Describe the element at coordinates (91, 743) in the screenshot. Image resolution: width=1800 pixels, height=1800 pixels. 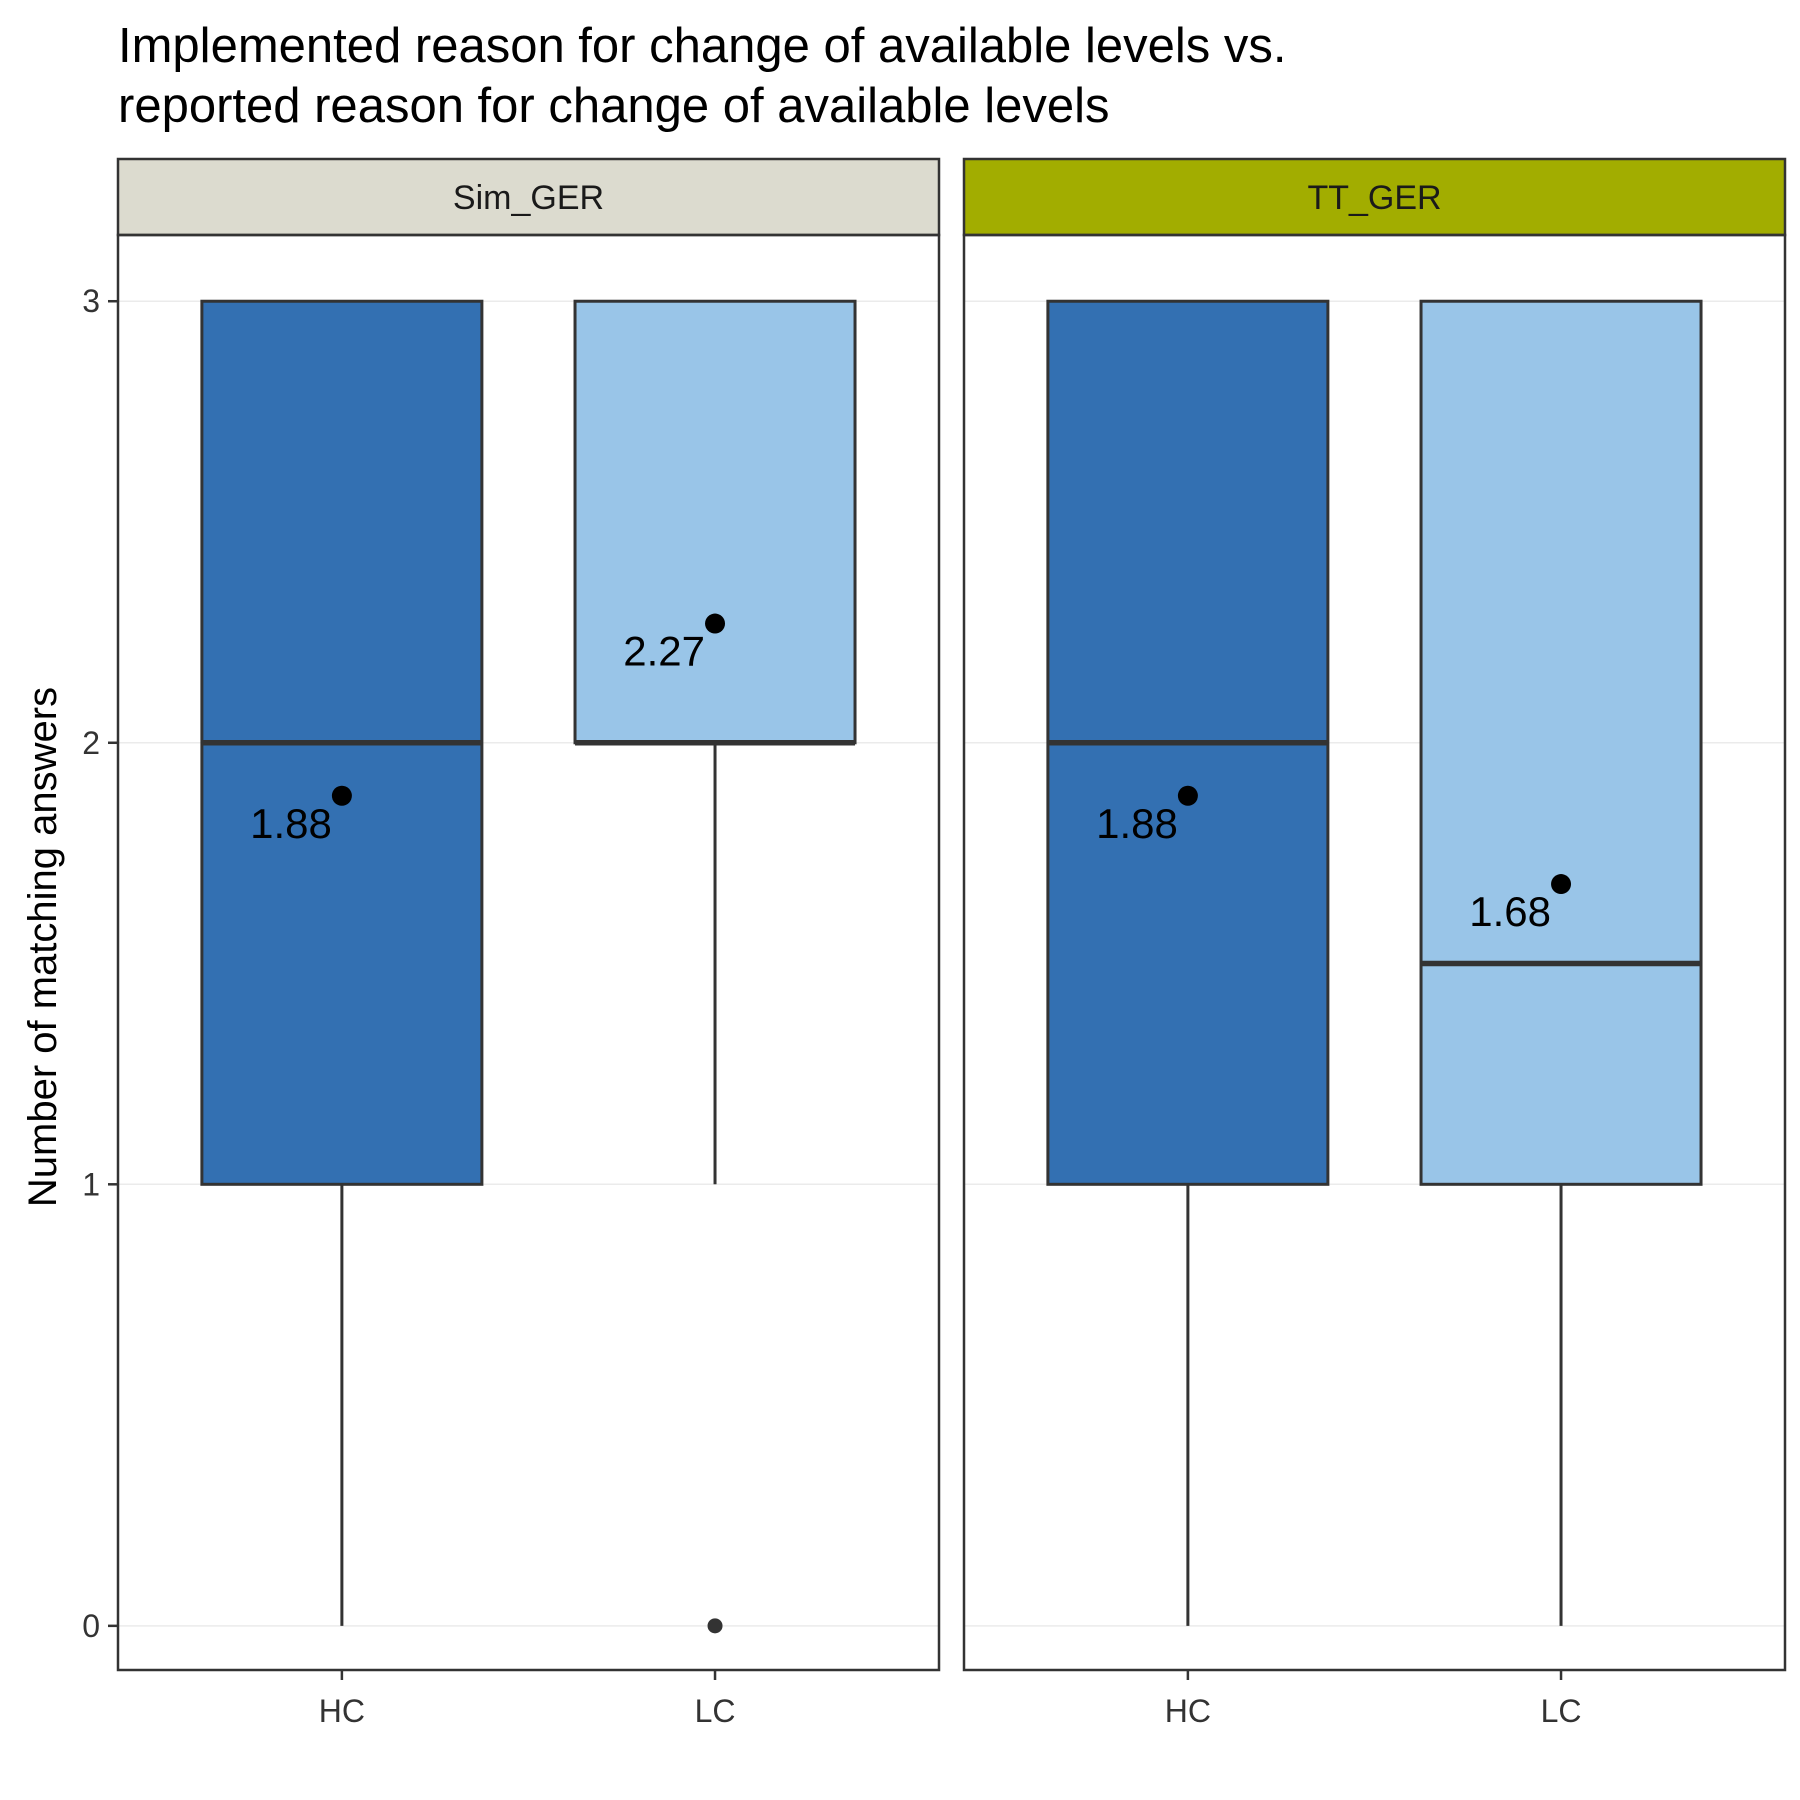
I see `y-tick-label: 2` at that location.